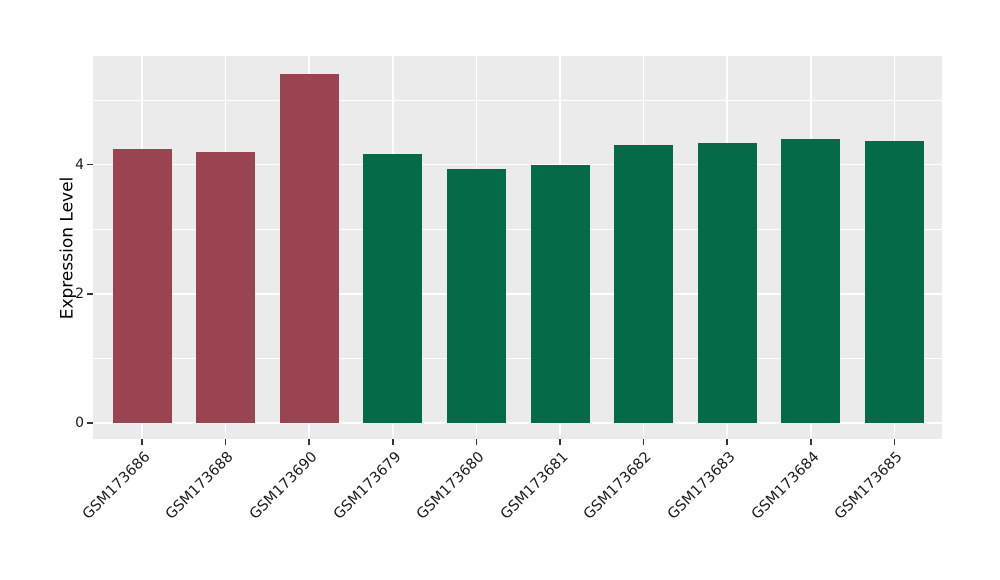 Image resolution: width=1000 pixels, height=580 pixels. What do you see at coordinates (142, 442) in the screenshot?
I see `x-tick-mark-GSM173686` at bounding box center [142, 442].